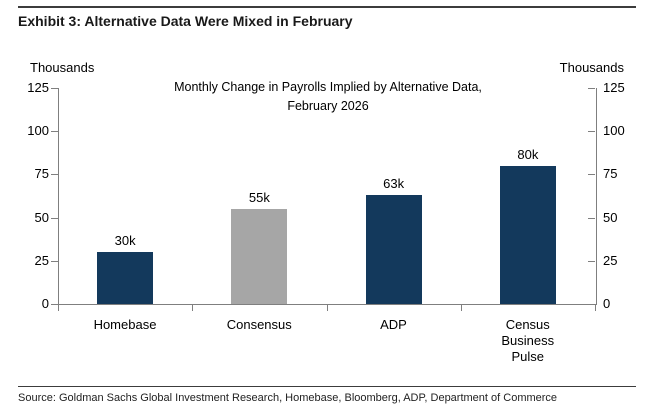 The width and height of the screenshot is (650, 412). What do you see at coordinates (393, 324) in the screenshot?
I see `x-category-label-adp: ADP` at bounding box center [393, 324].